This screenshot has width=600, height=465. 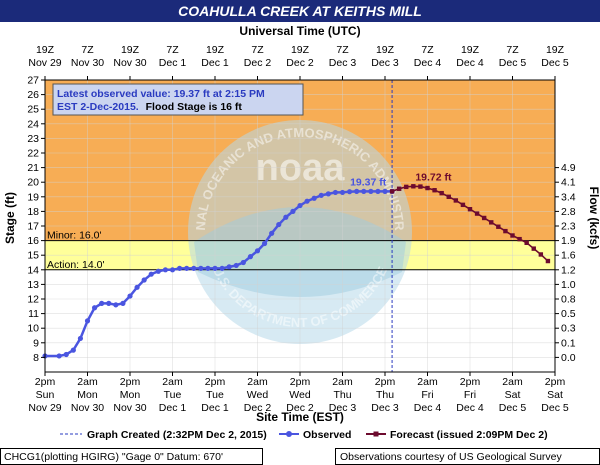 I want to click on y-tick-label: 23, so click(x=33, y=139).